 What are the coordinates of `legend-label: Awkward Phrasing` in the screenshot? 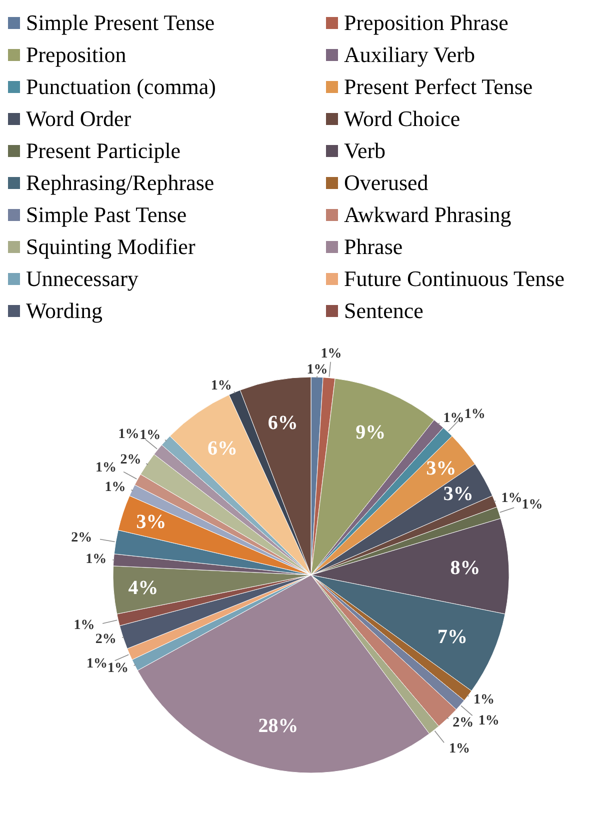 It's located at (428, 215).